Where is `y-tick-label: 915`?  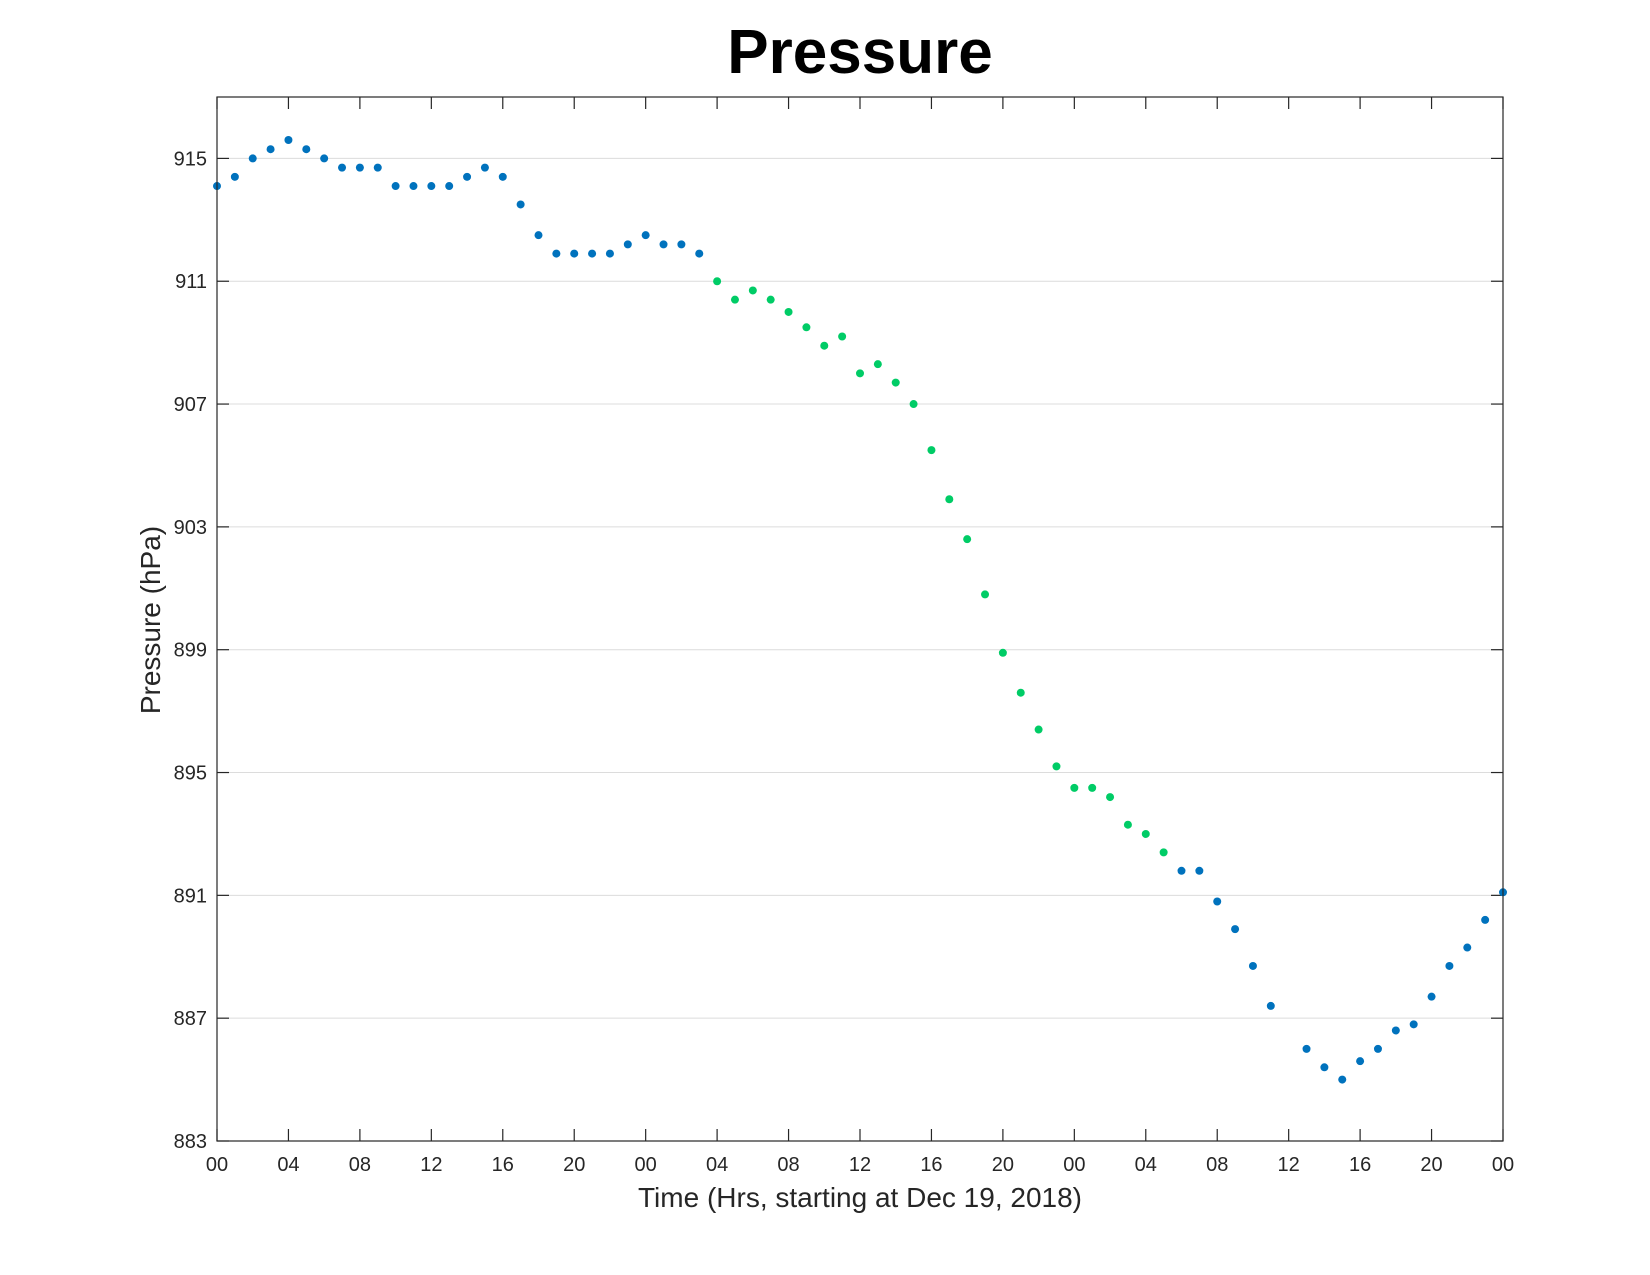 y-tick-label: 915 is located at coordinates (190, 159).